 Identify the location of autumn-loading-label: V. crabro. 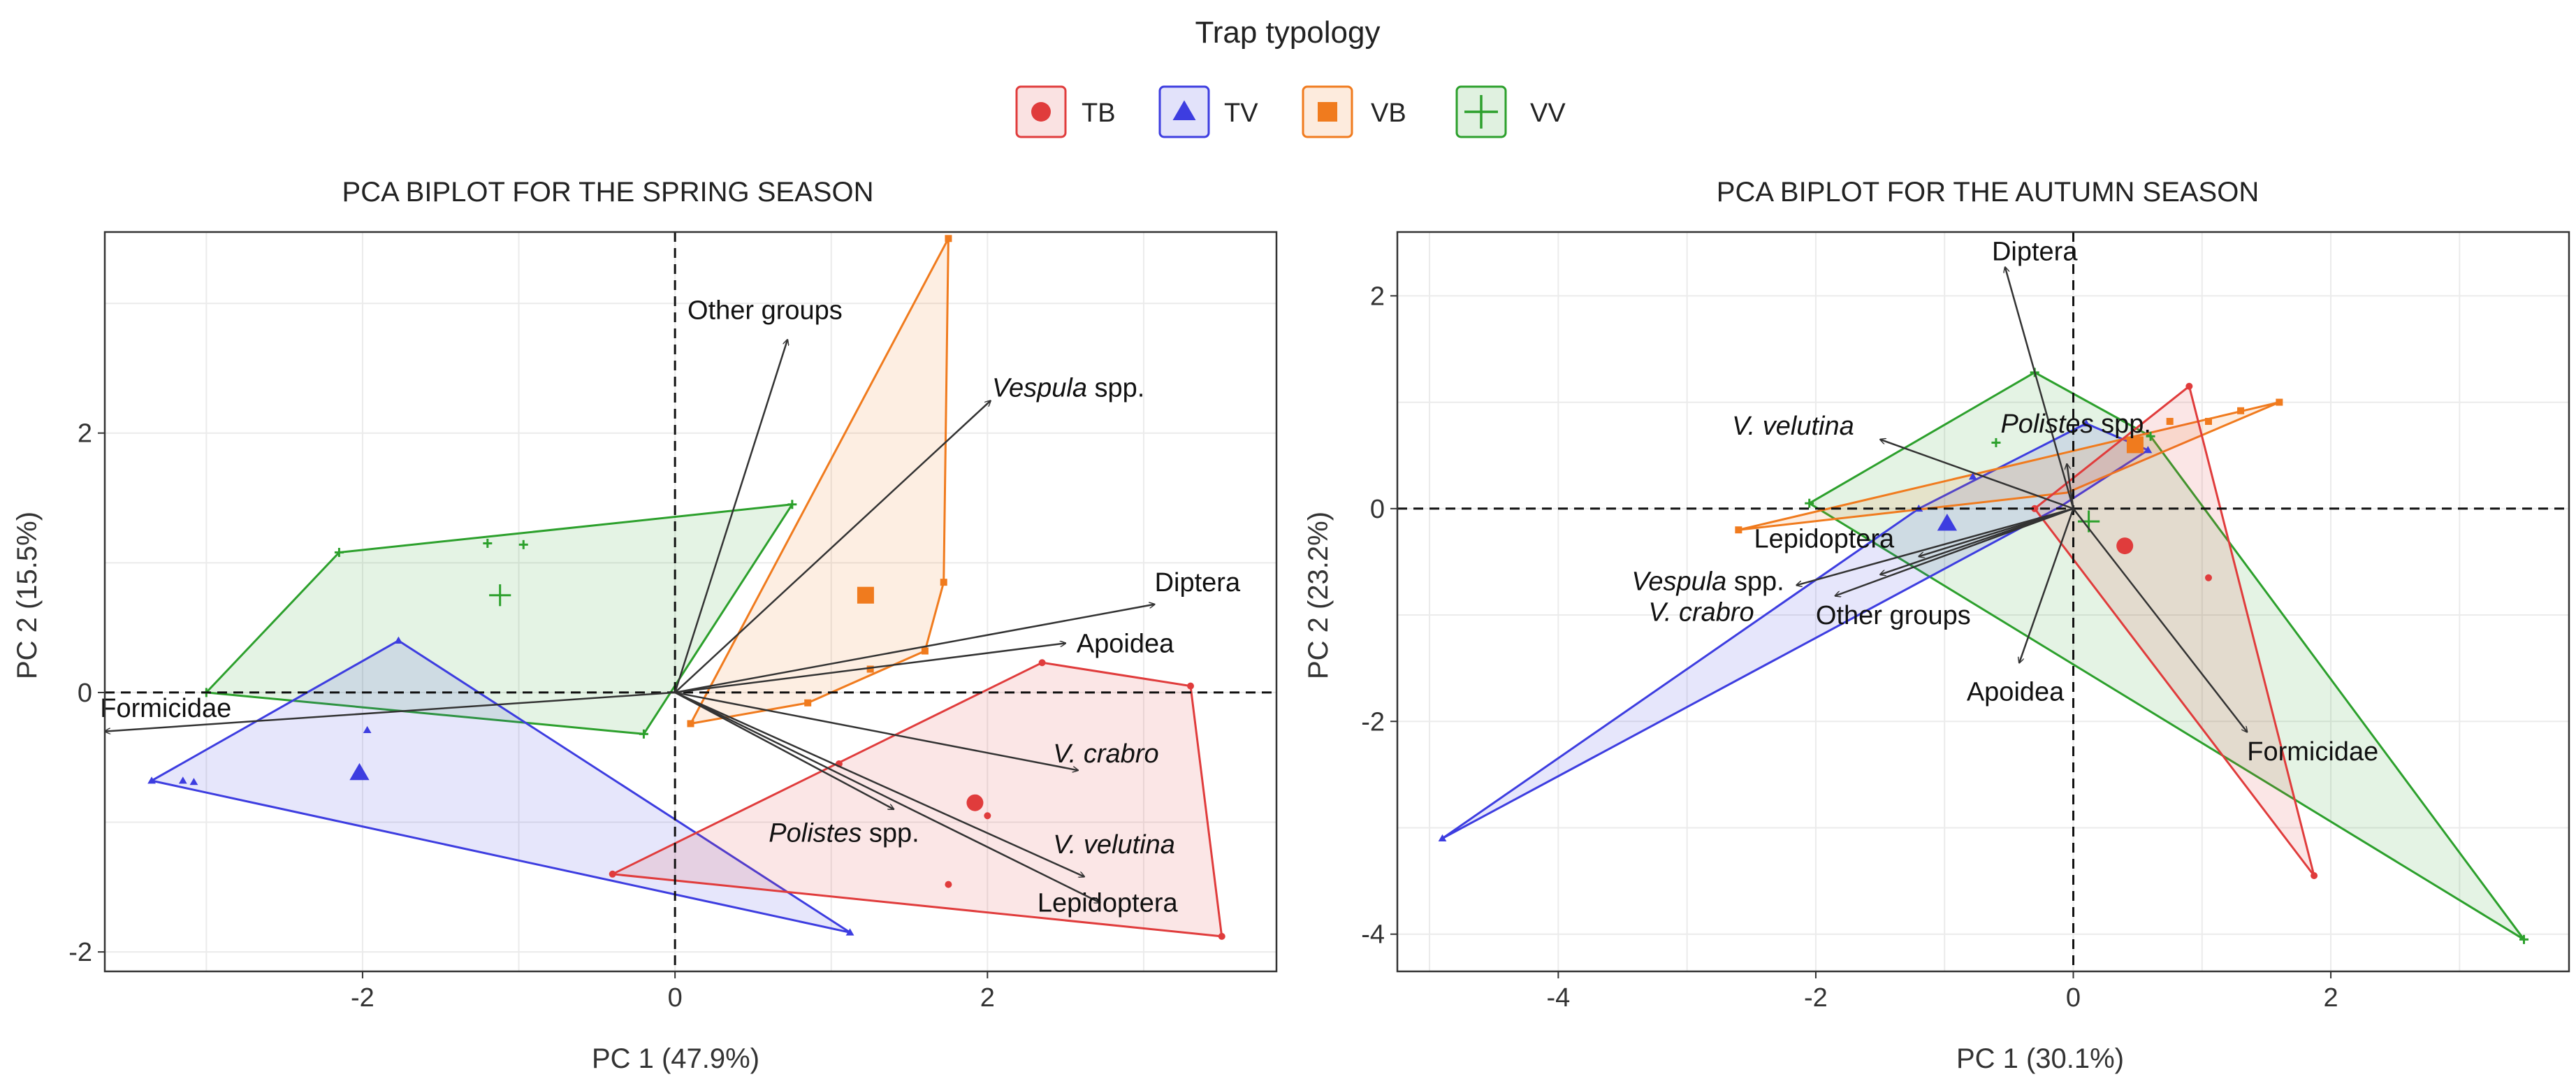
(1701, 613).